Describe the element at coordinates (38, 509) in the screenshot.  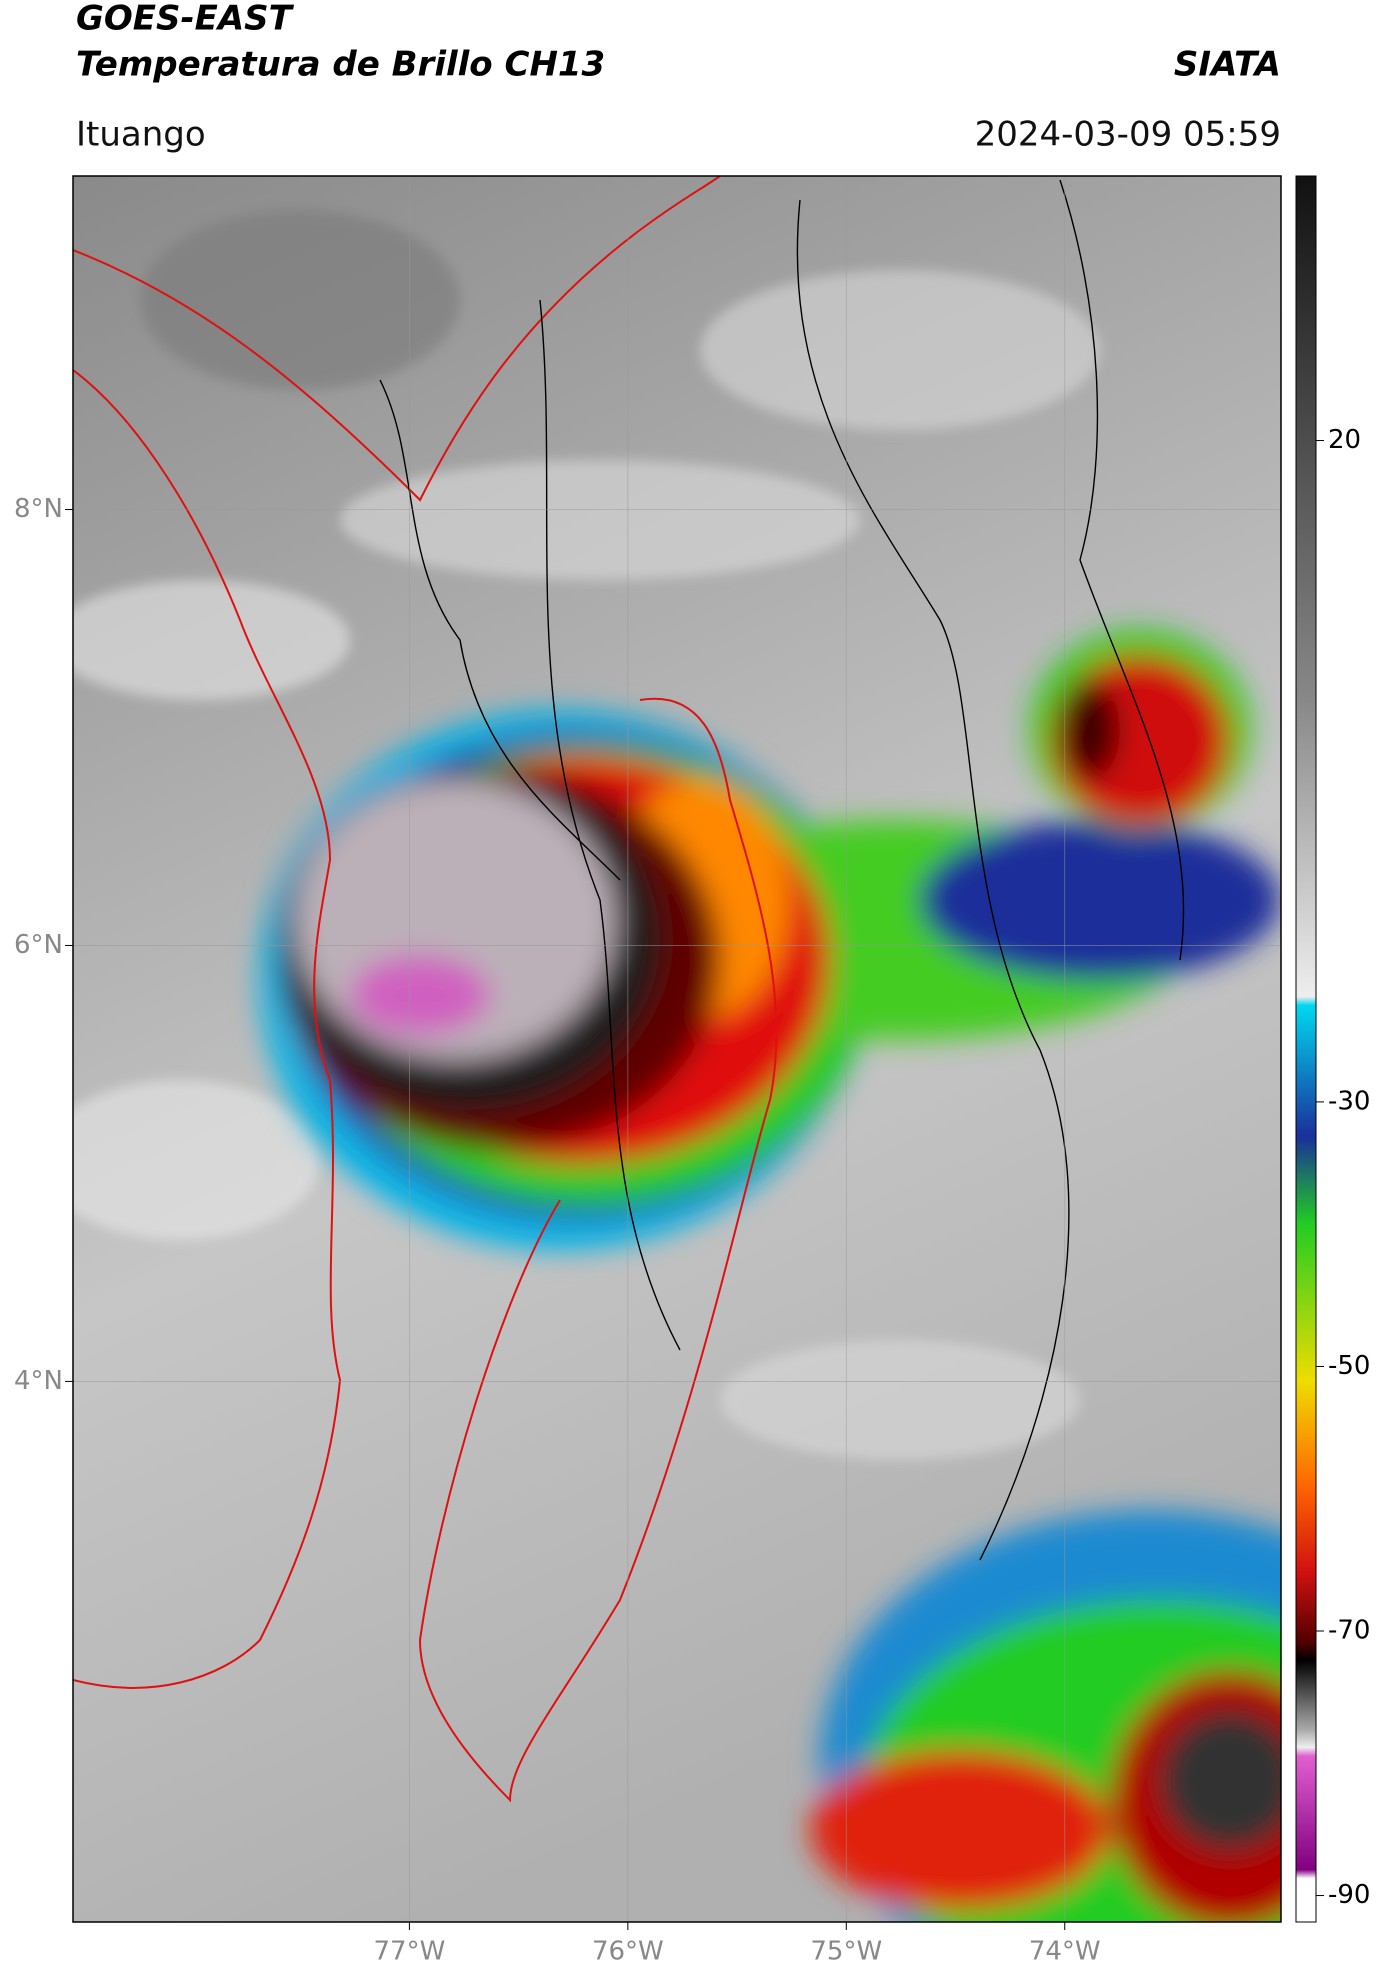
I see `y-tick-label: 8°N` at that location.